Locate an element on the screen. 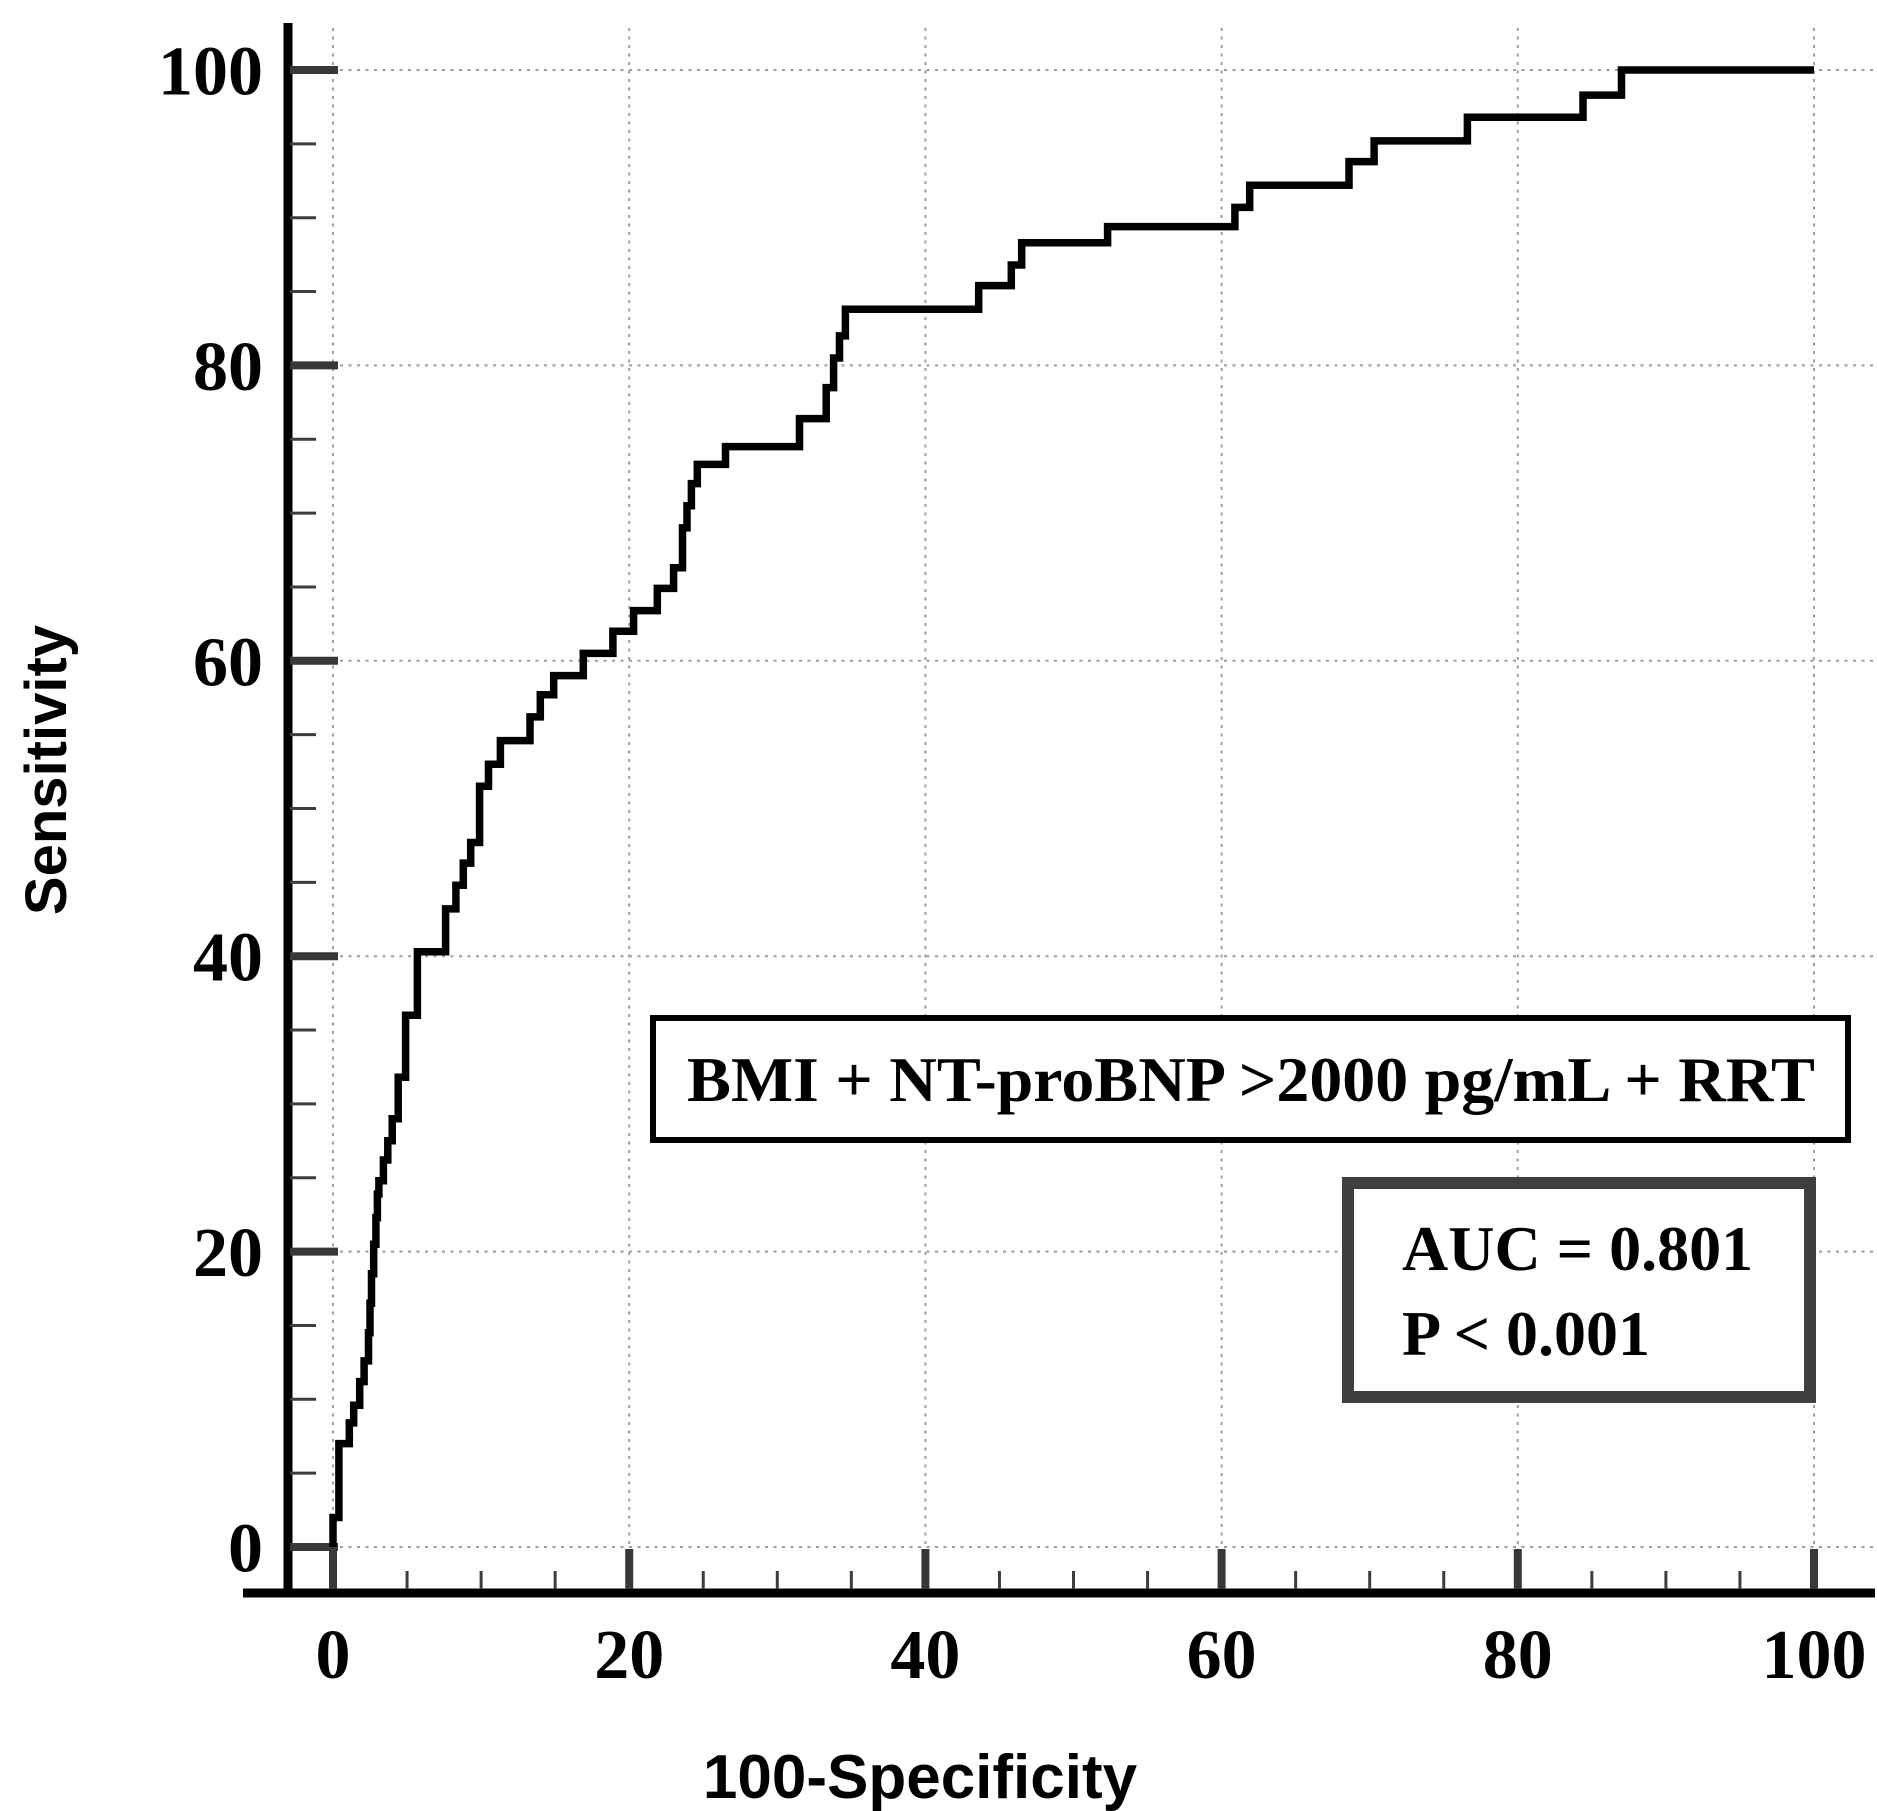  y-tick-label: 0 is located at coordinates (245, 1549).